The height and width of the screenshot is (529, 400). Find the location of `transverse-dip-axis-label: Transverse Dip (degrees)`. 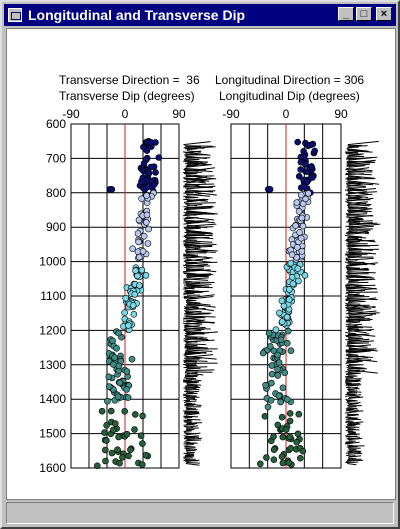

transverse-dip-axis-label: Transverse Dip (degrees) is located at coordinates (127, 96).